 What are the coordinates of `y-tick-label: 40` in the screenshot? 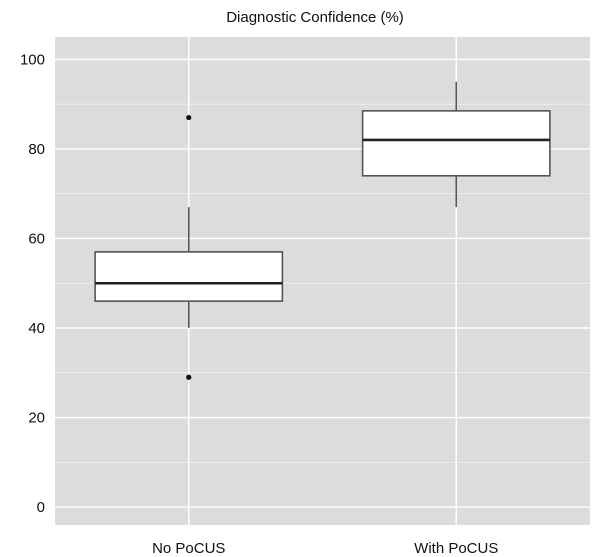 It's located at (36, 328).